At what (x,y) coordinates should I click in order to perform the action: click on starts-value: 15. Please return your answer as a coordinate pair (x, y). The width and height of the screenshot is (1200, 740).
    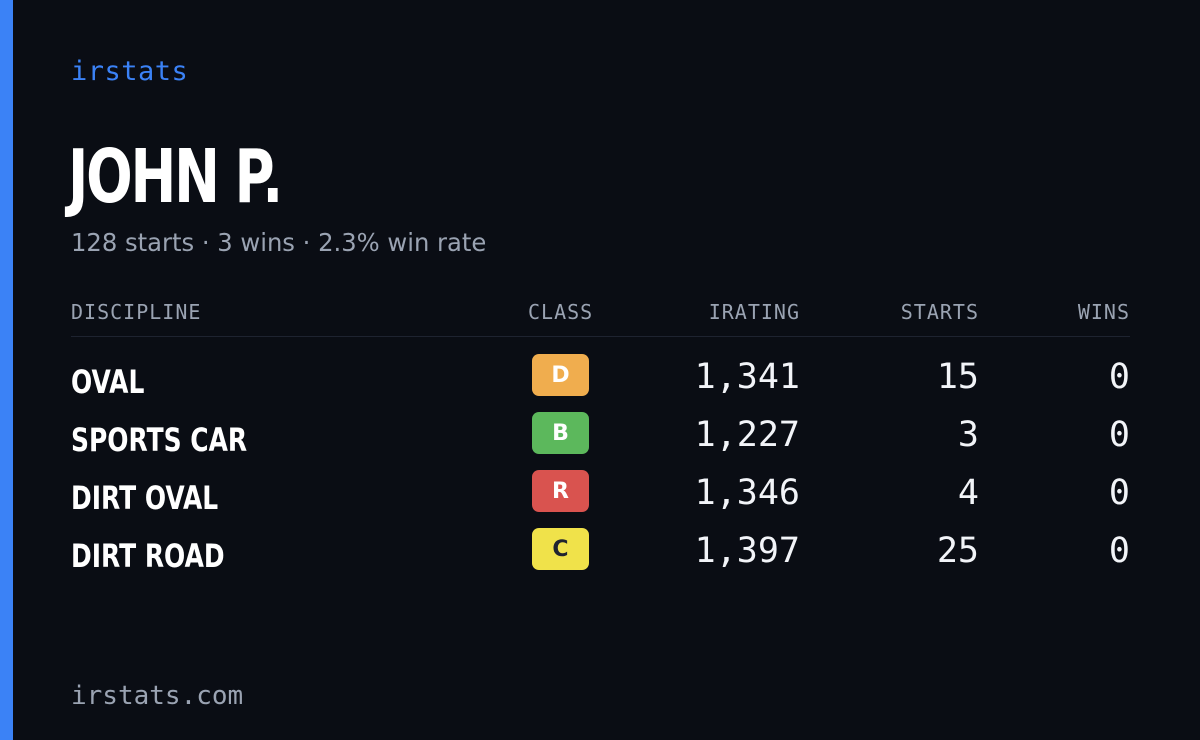
    Looking at the image, I should click on (957, 377).